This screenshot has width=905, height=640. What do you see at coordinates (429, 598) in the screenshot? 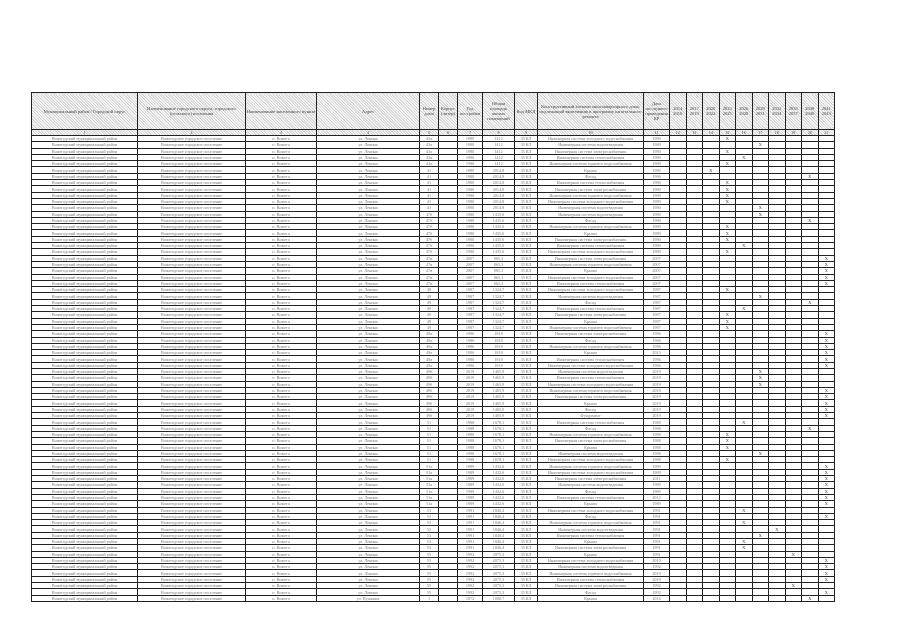
I see `house-number-cell: 1` at bounding box center [429, 598].